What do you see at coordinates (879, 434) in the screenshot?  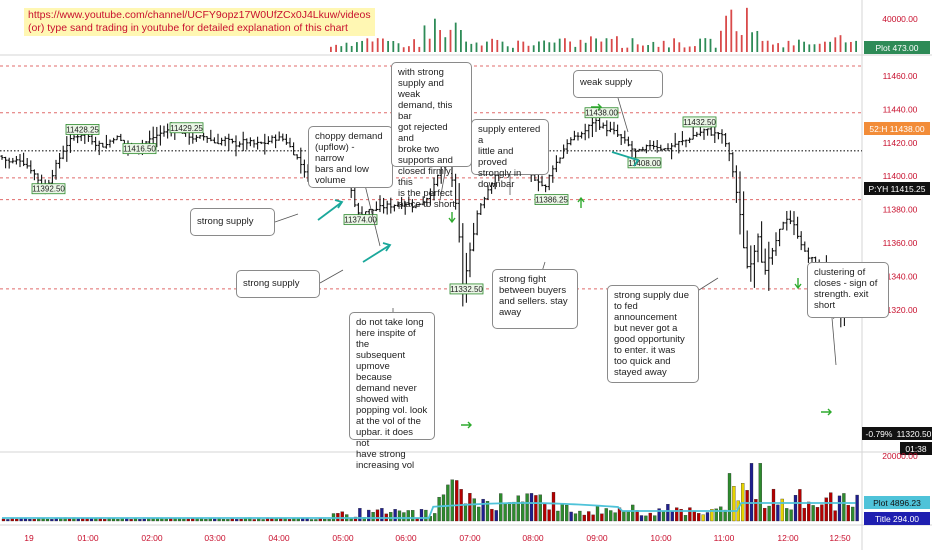 I see `price-badge-text: -0.79%` at bounding box center [879, 434].